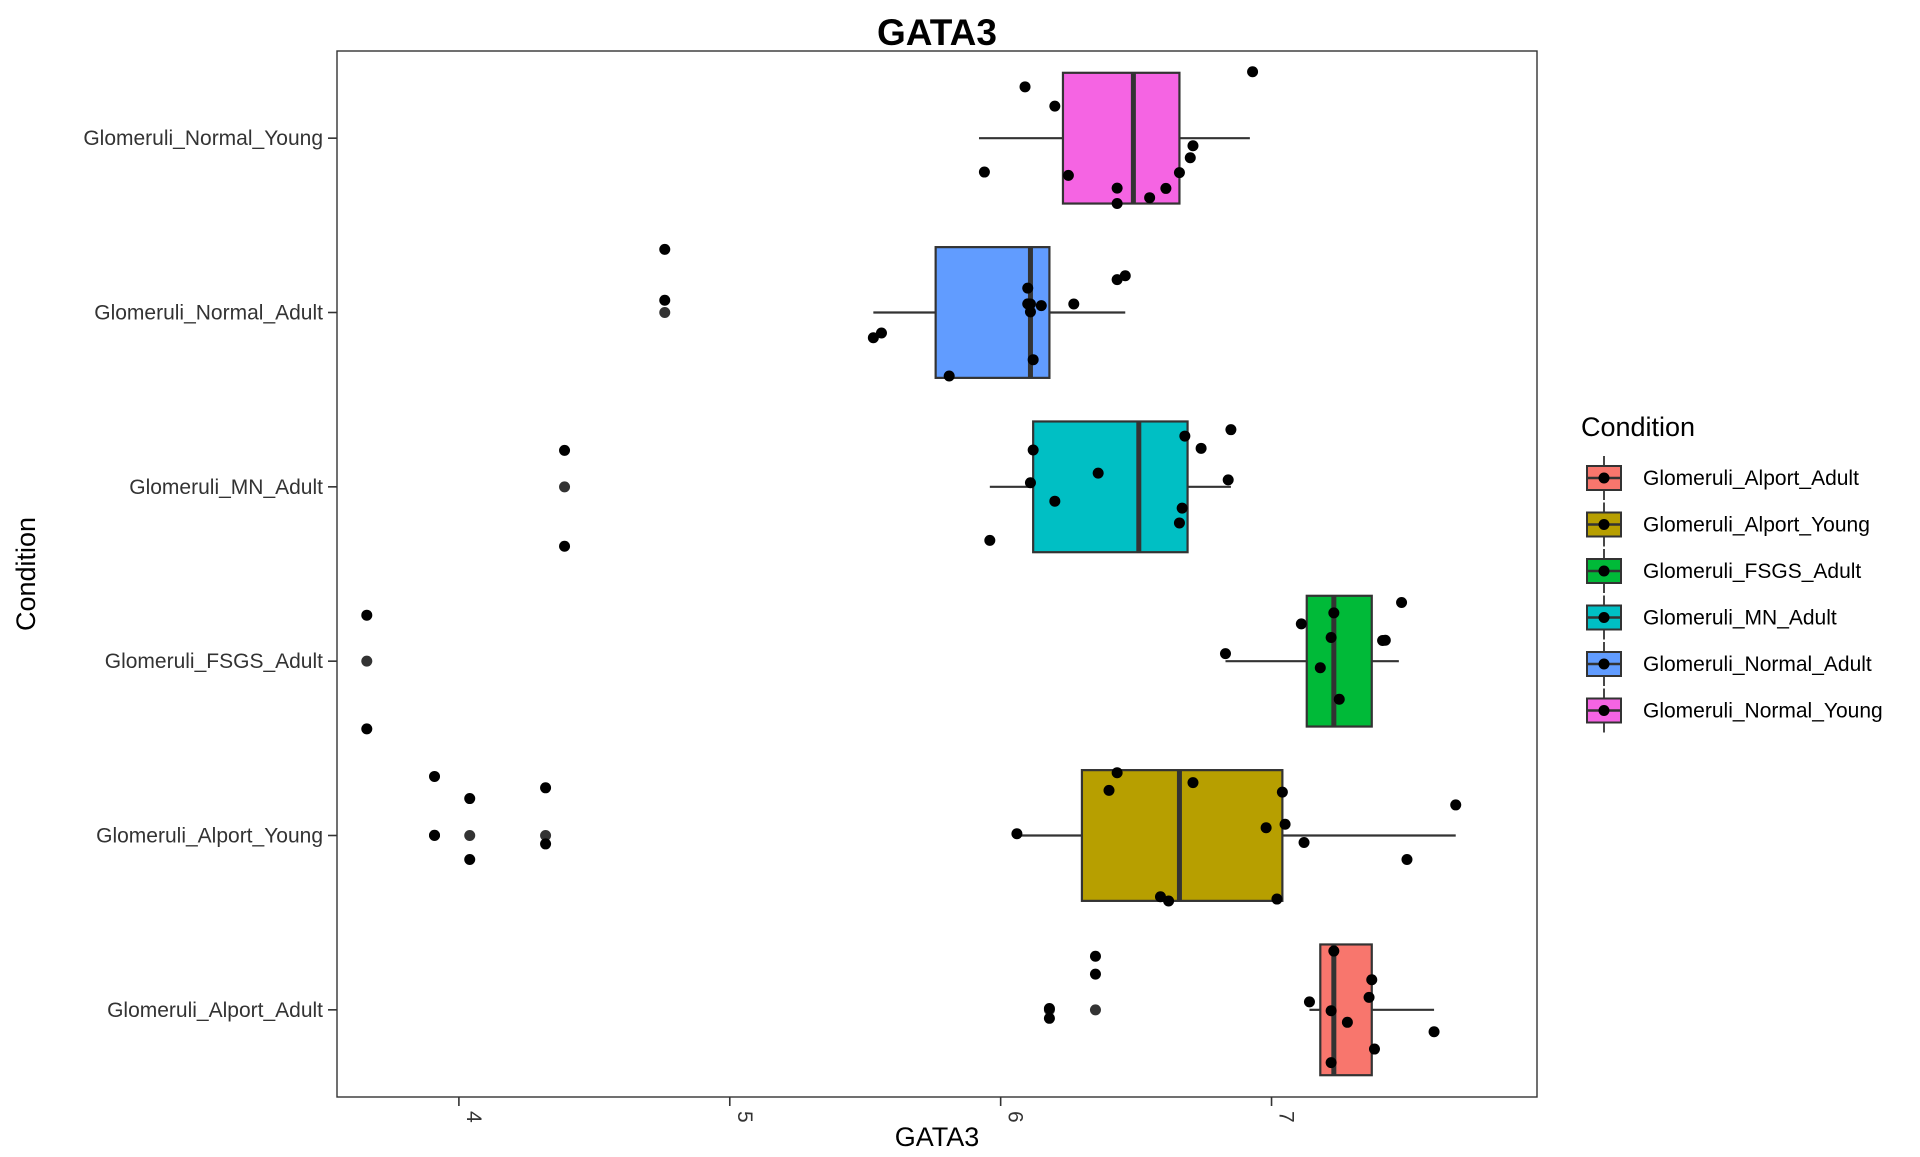 The width and height of the screenshot is (1920, 1157). Describe the element at coordinates (1121, 138) in the screenshot. I see `box-body-glomeruli-normal-young` at that location.